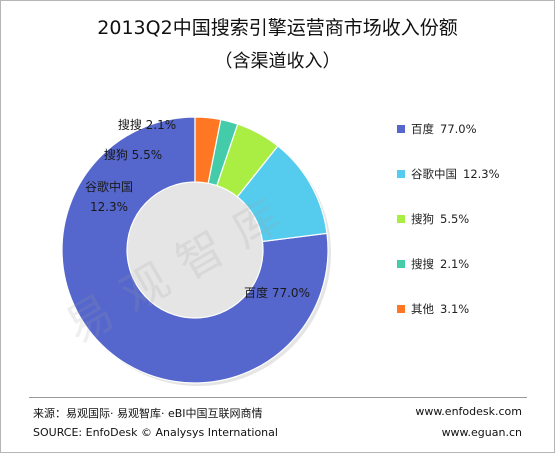 The width and height of the screenshot is (555, 453). Describe the element at coordinates (455, 309) in the screenshot. I see `legend-value: 3.1%` at that location.